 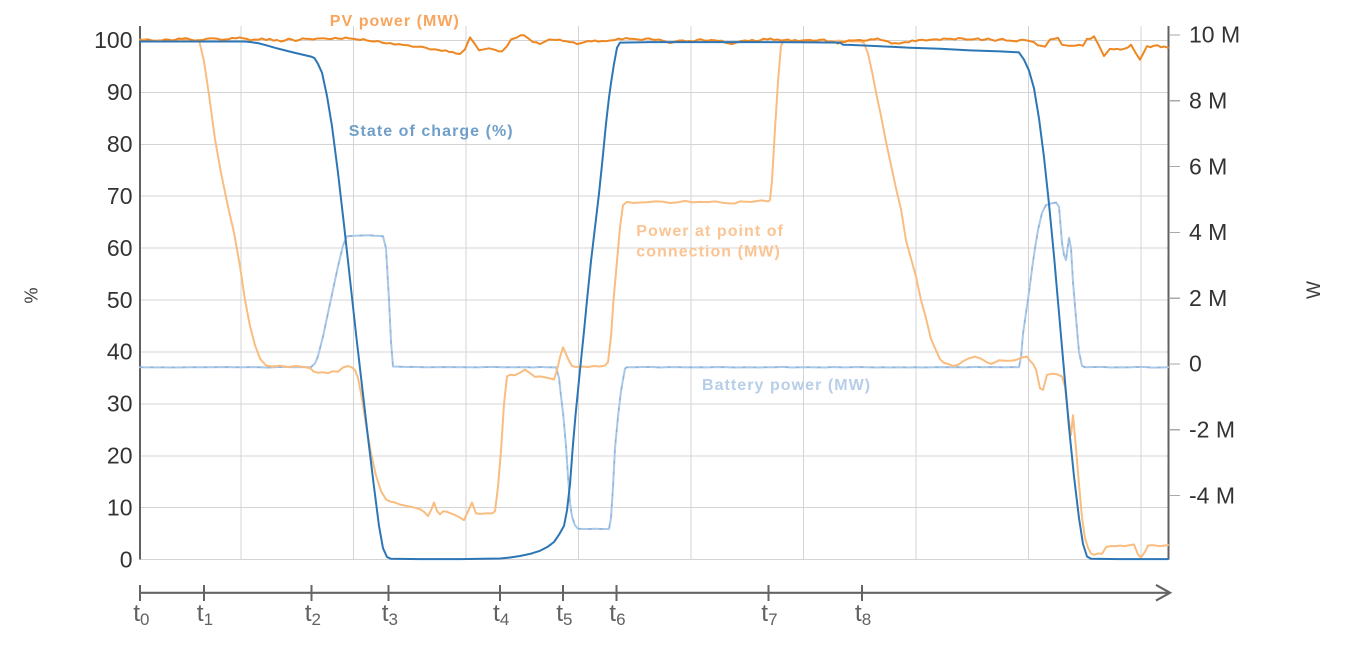 What do you see at coordinates (863, 614) in the screenshot?
I see `svg-text: t8` at bounding box center [863, 614].